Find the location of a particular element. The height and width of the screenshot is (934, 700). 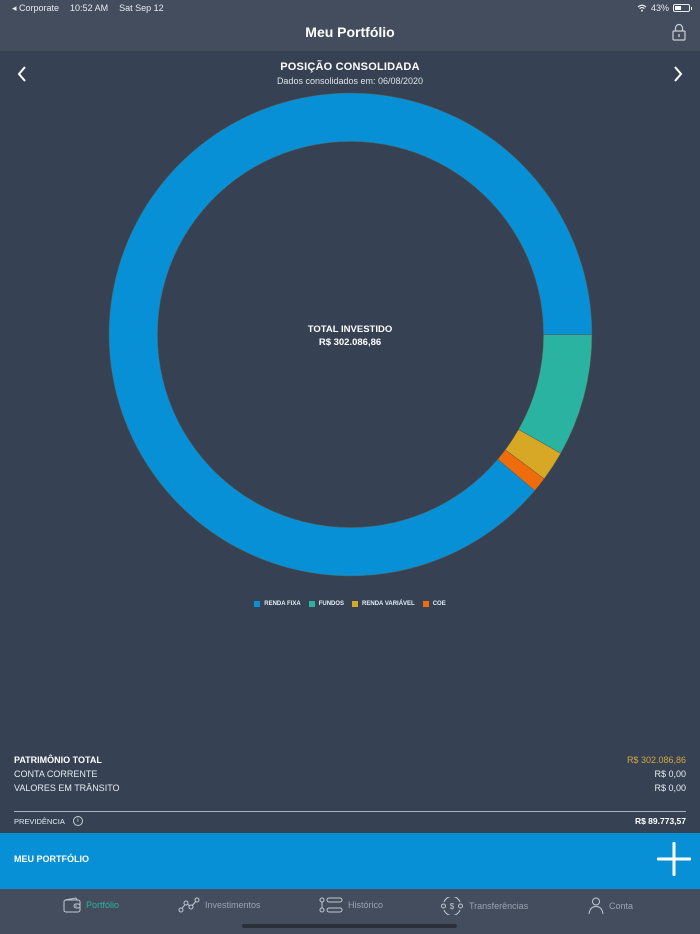

legend-item-coe: COE is located at coordinates (434, 604).